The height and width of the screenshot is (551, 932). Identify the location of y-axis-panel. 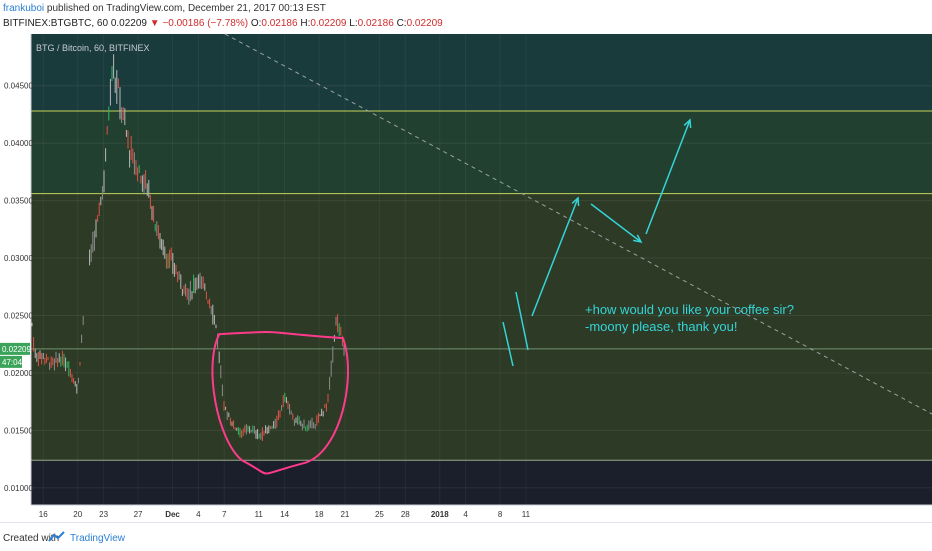
(15, 269).